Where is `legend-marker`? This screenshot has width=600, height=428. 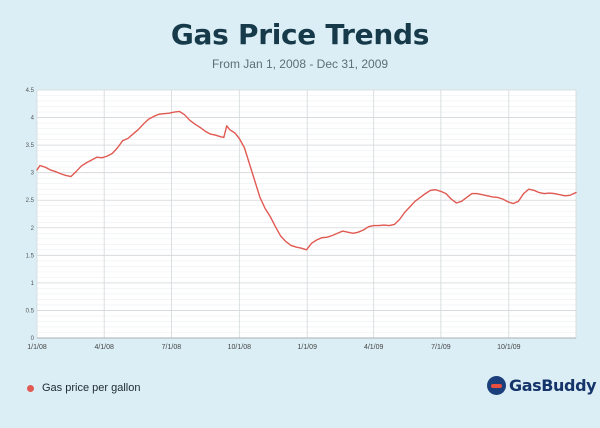 legend-marker is located at coordinates (30, 388).